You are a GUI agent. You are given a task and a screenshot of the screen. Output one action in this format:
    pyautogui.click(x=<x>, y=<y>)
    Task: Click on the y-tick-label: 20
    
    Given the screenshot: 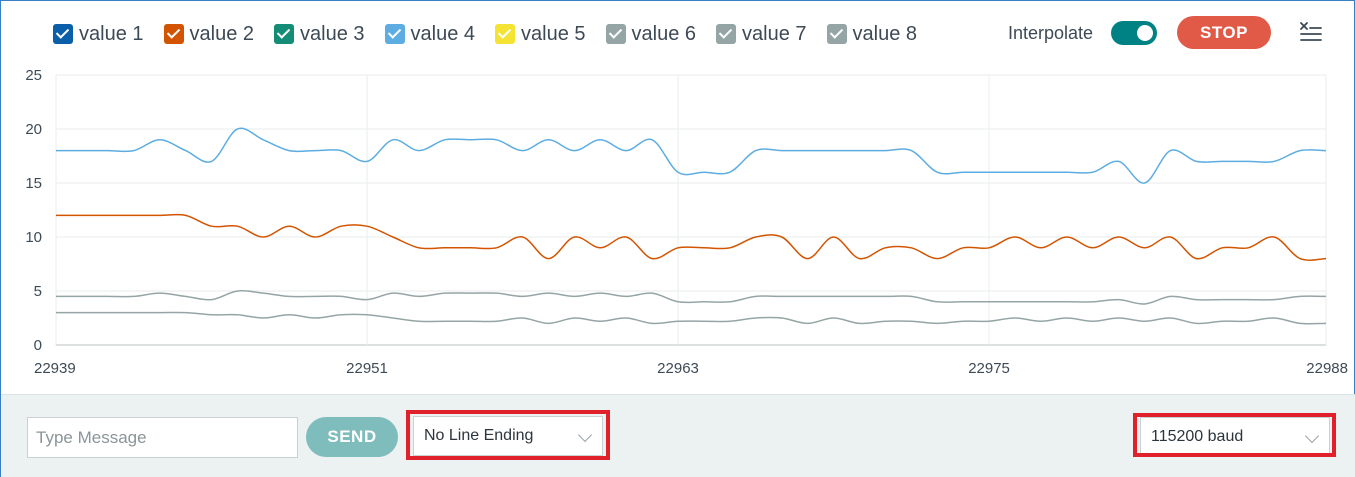 What is the action you would take?
    pyautogui.click(x=33, y=129)
    